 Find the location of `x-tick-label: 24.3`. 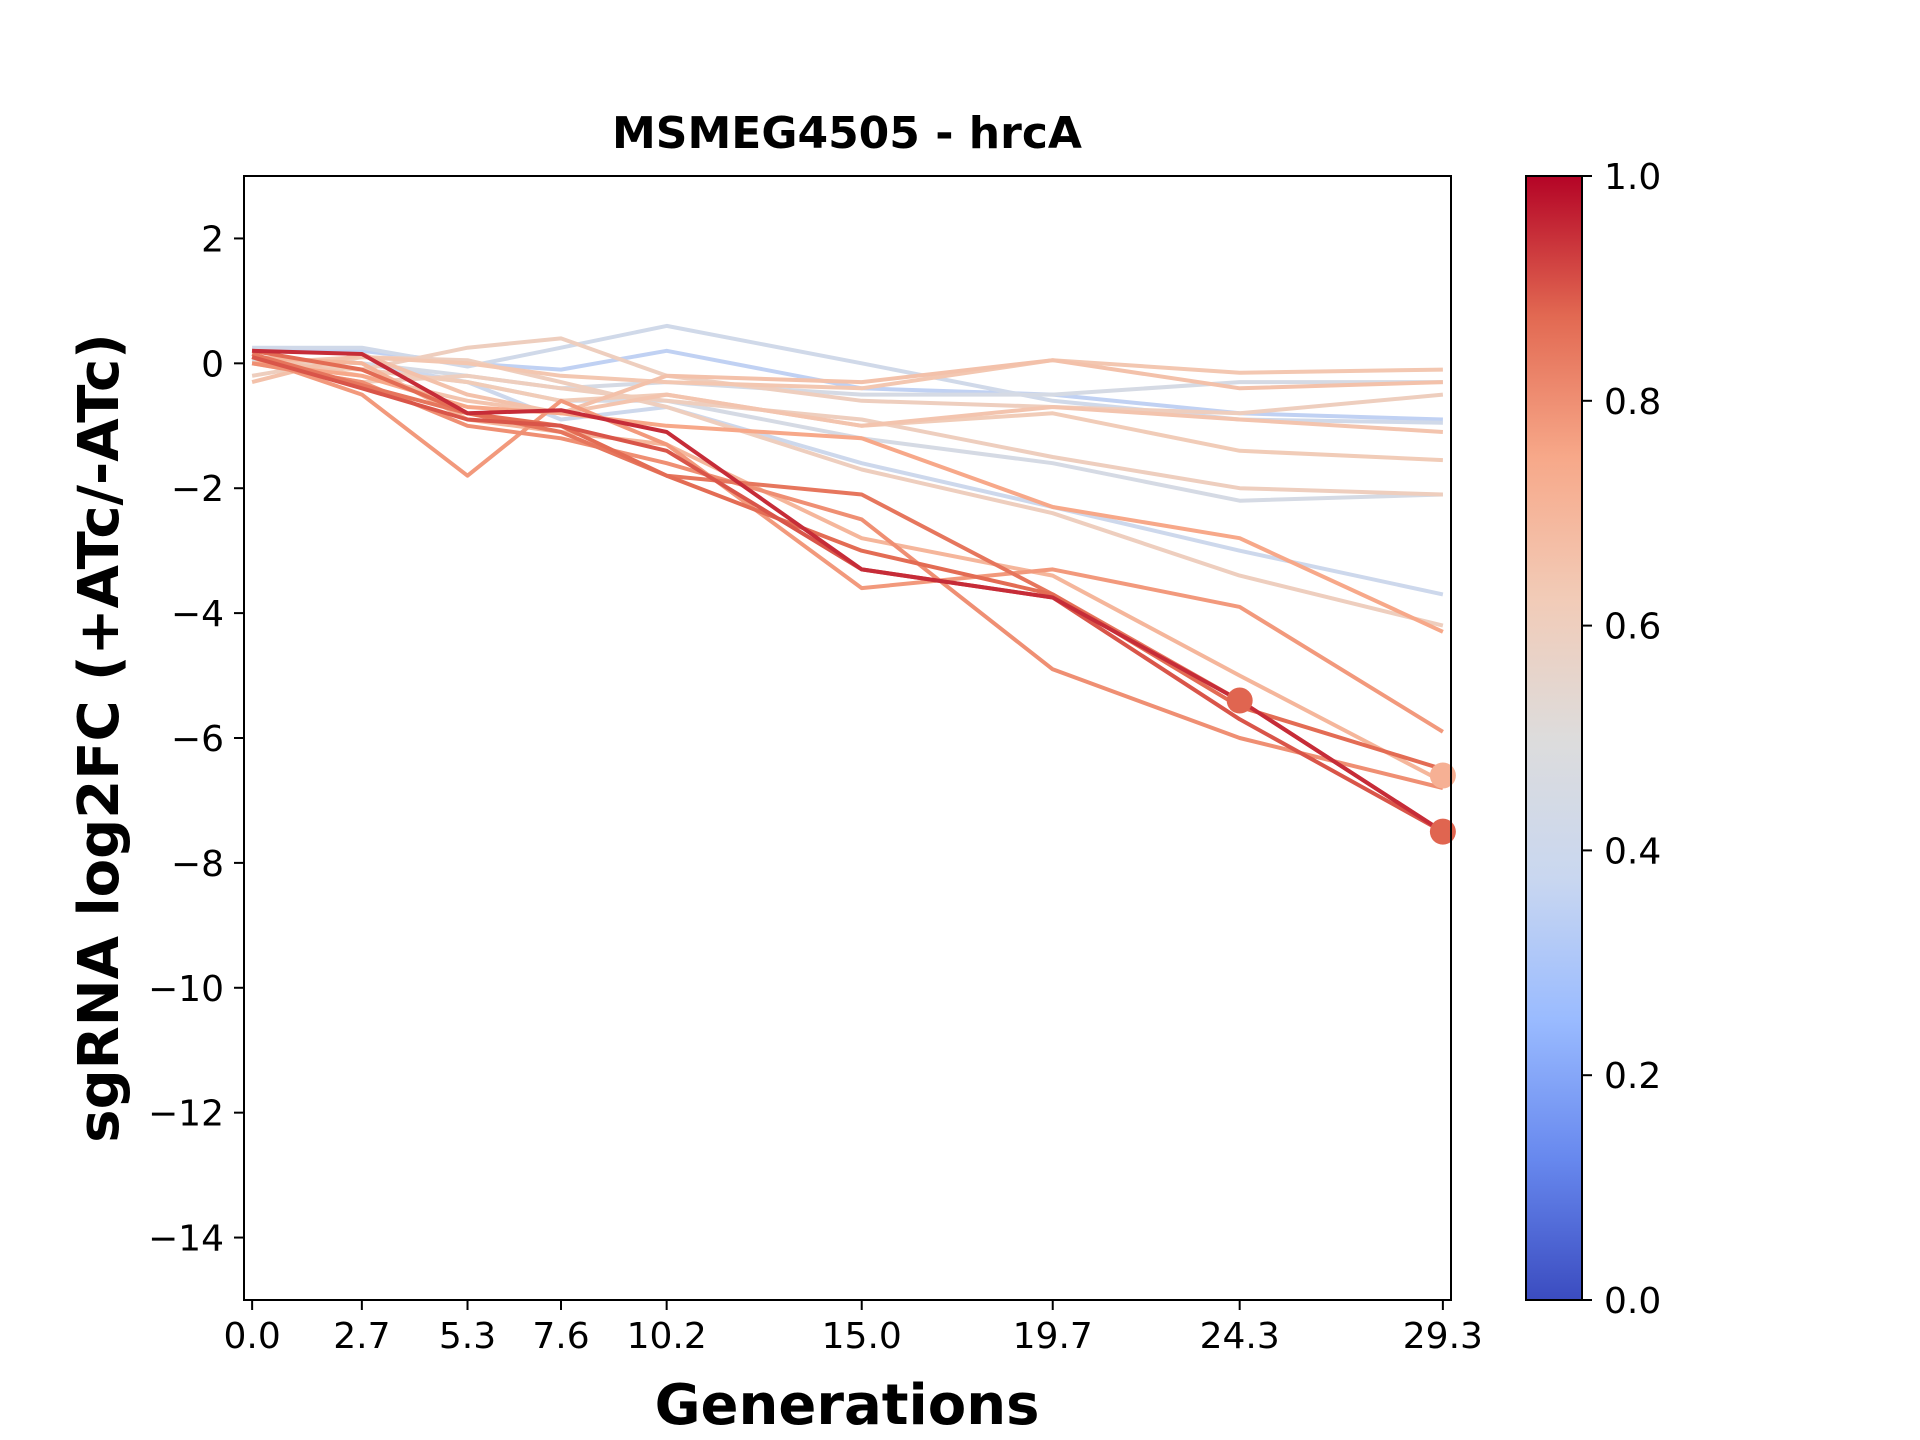

x-tick-label: 24.3 is located at coordinates (1240, 1336).